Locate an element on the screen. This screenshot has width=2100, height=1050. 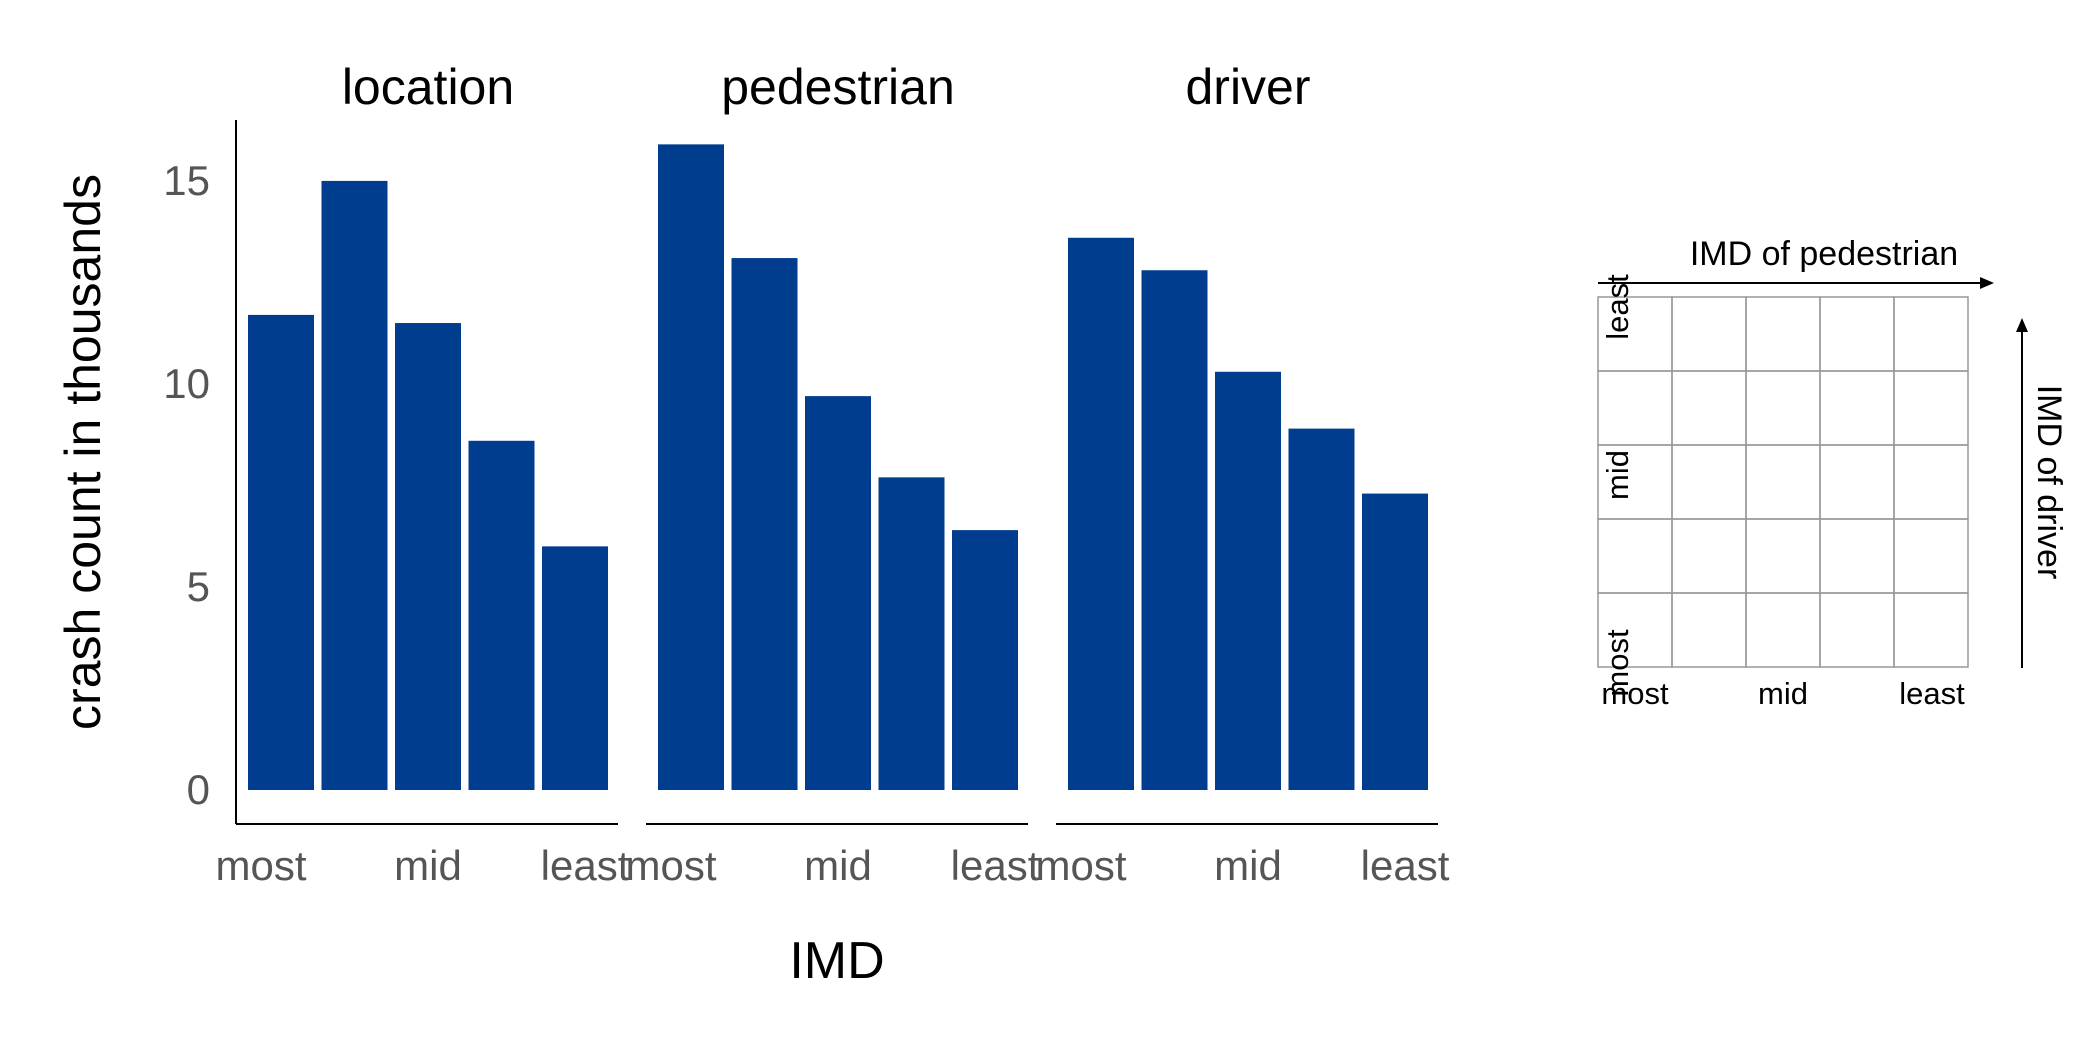
panel-title: pedestrian is located at coordinates (838, 87).